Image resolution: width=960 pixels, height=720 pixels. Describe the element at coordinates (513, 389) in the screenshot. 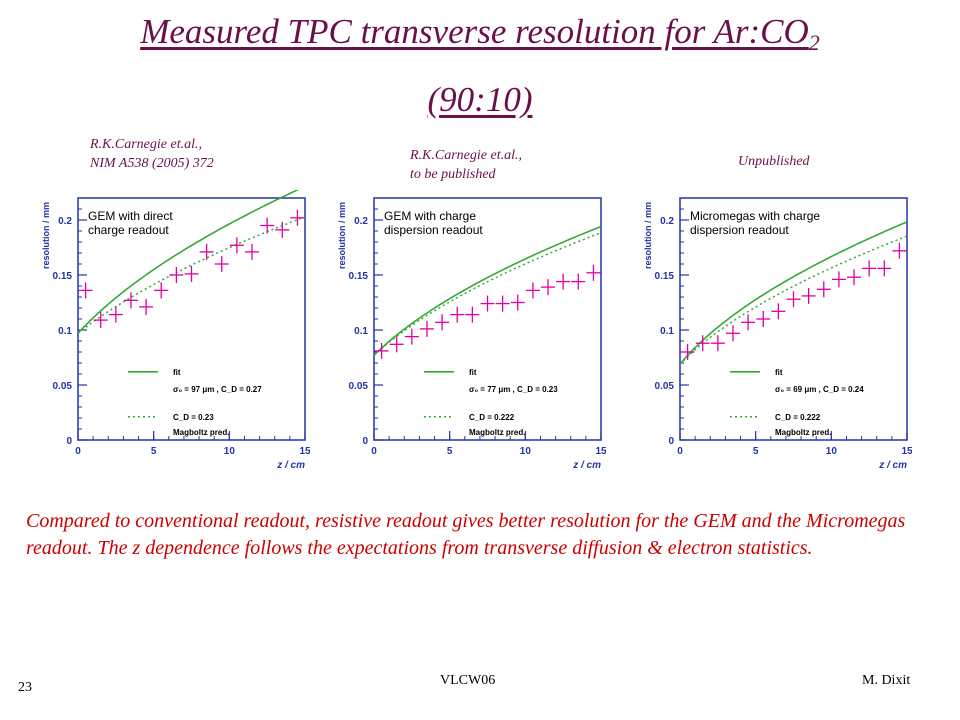

I see `legend-fit-params: σ₀ = 77 μm , C_D = 0.23` at that location.